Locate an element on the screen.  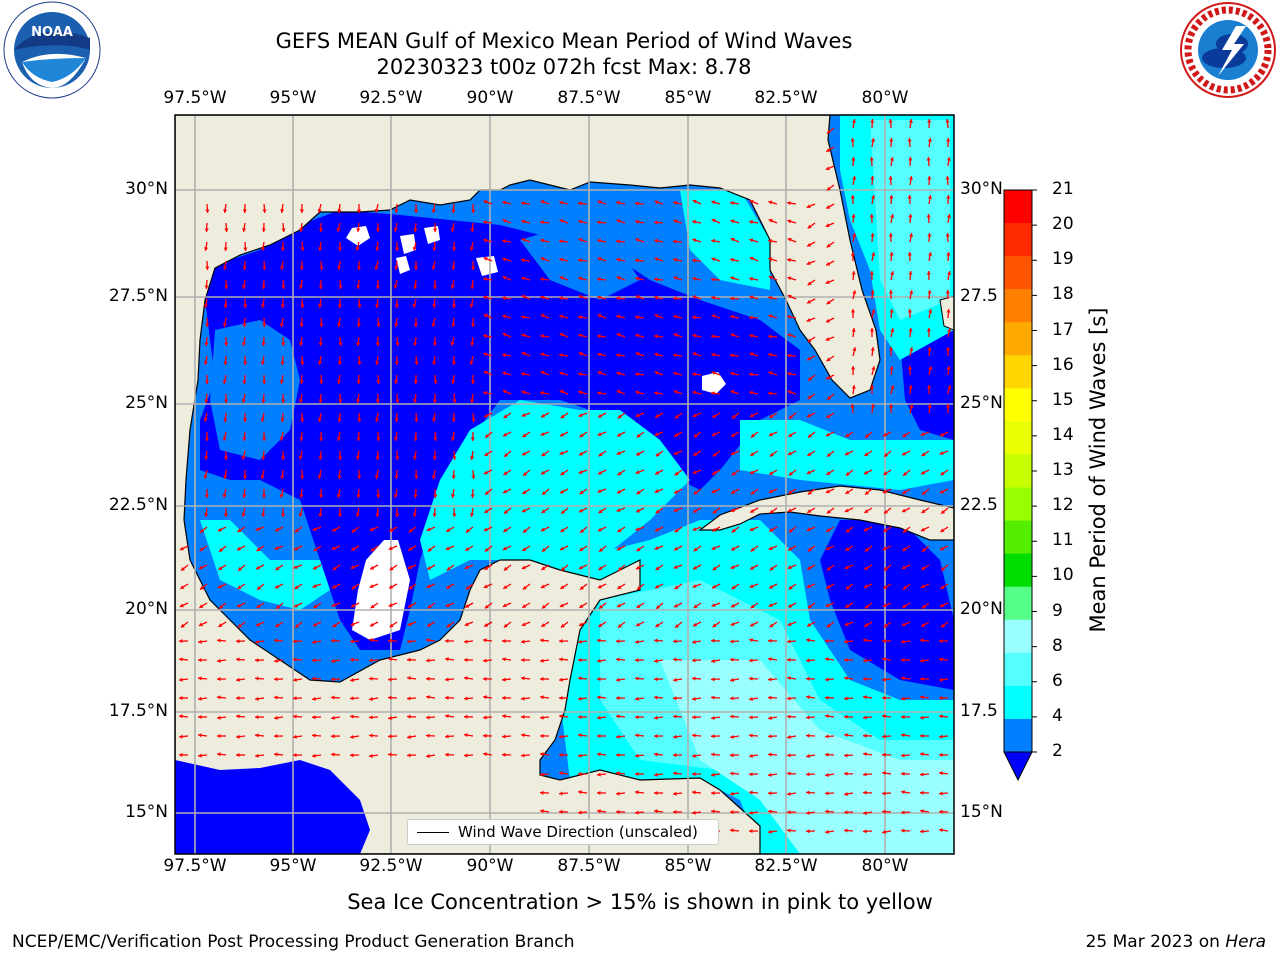
colorbar-tick-label: 2 is located at coordinates (1057, 751).